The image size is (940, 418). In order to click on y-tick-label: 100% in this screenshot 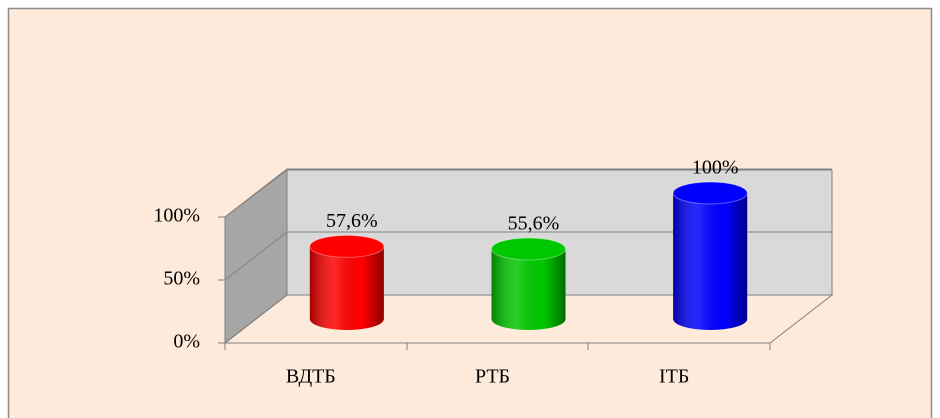, I will do `click(176, 216)`.